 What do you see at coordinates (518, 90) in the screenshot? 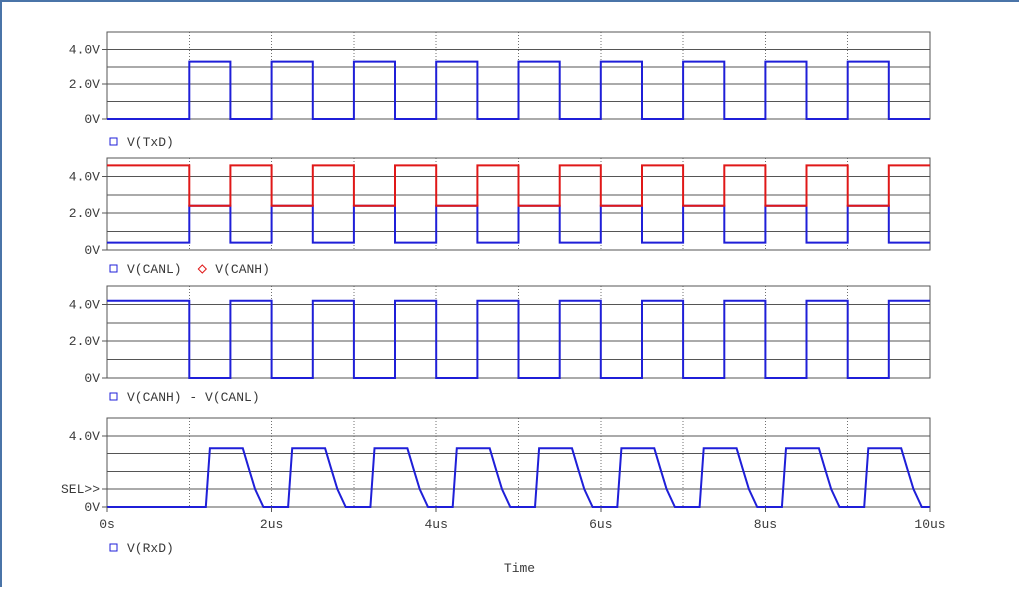
I see `series-line-v-txd` at bounding box center [518, 90].